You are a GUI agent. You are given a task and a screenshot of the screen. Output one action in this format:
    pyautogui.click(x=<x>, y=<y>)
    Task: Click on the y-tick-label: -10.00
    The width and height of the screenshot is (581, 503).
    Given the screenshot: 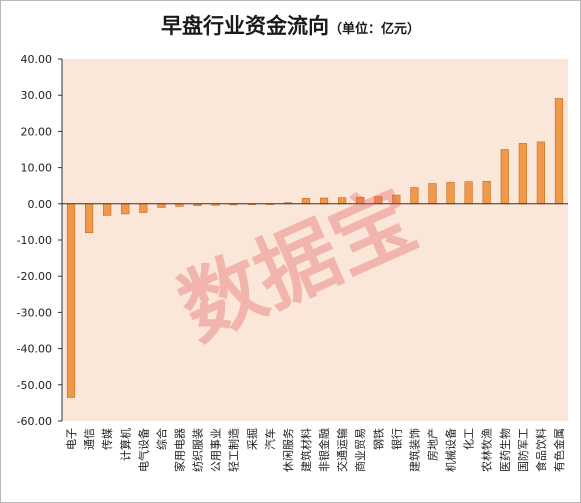 What is the action you would take?
    pyautogui.click(x=34, y=240)
    